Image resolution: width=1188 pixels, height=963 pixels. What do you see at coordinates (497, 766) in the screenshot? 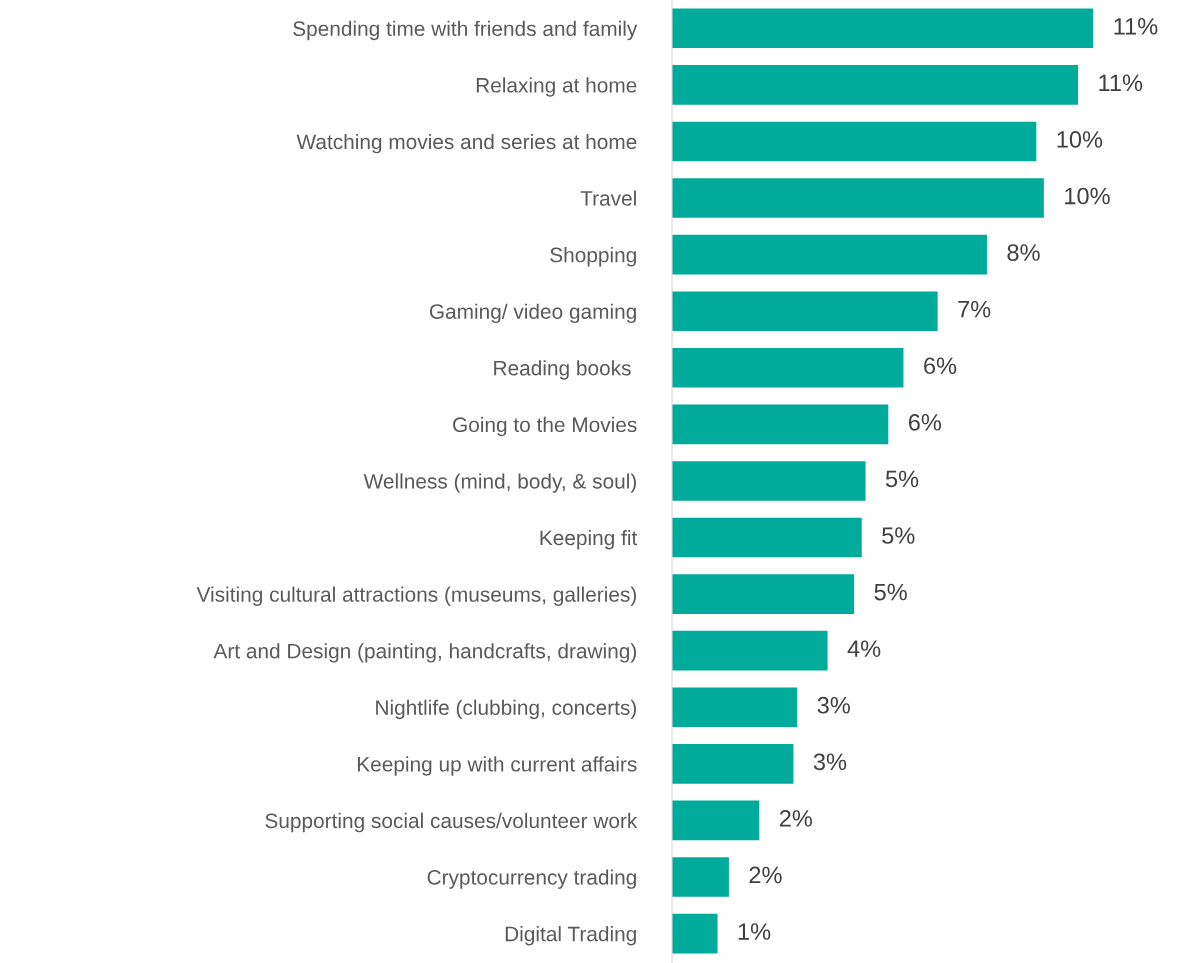
I see `y-tick-label: Keeping up with current affairs` at bounding box center [497, 766].